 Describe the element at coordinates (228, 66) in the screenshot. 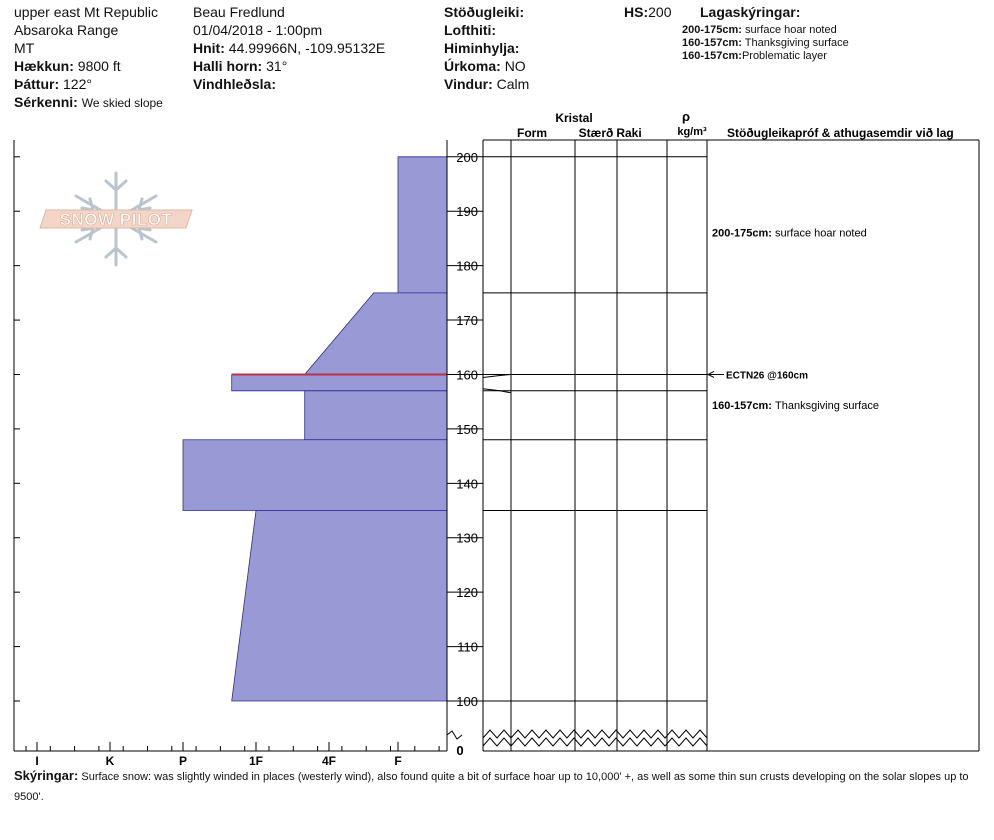

I see `slope-angle-label: Halli horn:` at that location.